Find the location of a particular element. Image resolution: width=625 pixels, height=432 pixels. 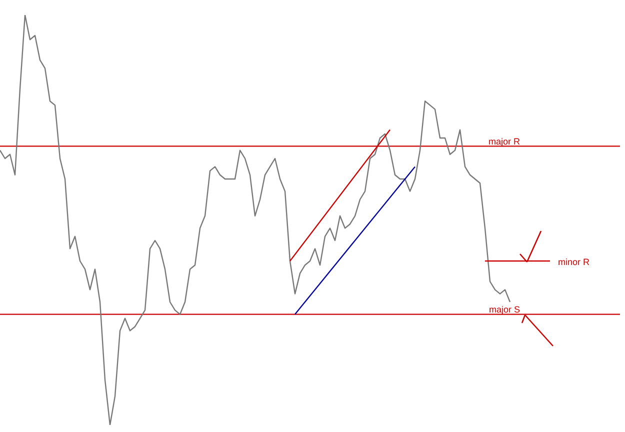

series-label: minor R is located at coordinates (574, 262).